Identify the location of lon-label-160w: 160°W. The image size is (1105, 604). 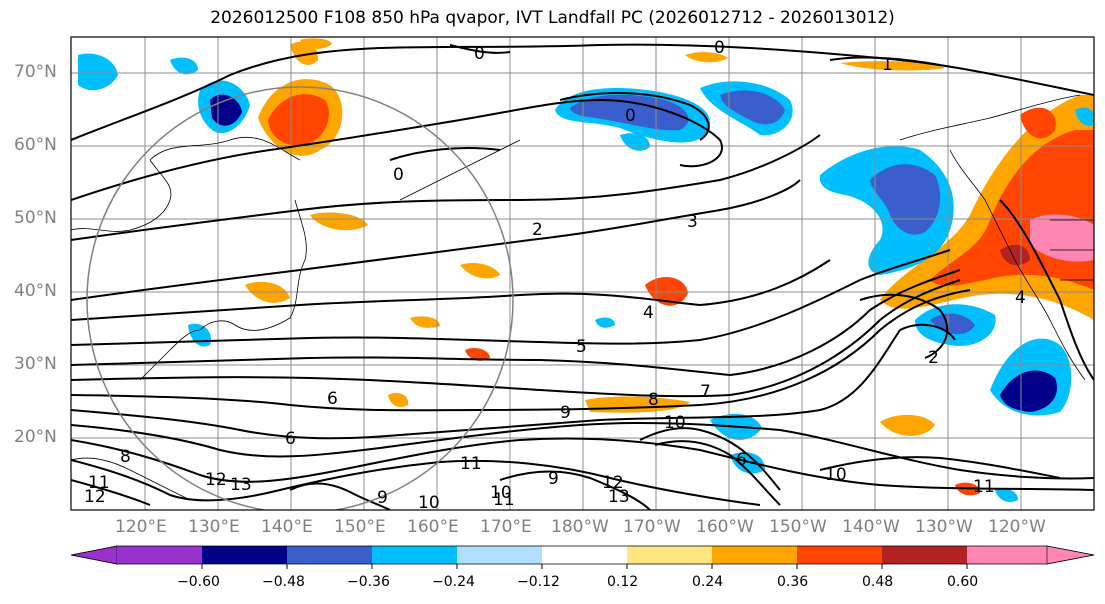
(725, 527).